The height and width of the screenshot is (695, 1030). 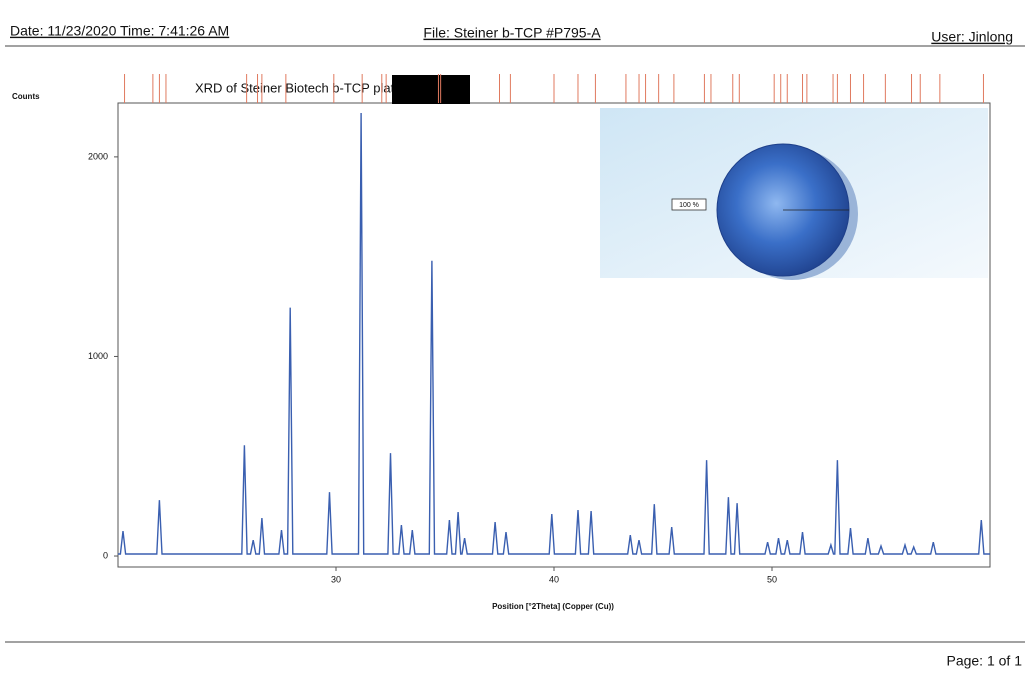 What do you see at coordinates (553, 606) in the screenshot?
I see `x-axis-label: Position [°2Theta] (Copper (Cu))` at bounding box center [553, 606].